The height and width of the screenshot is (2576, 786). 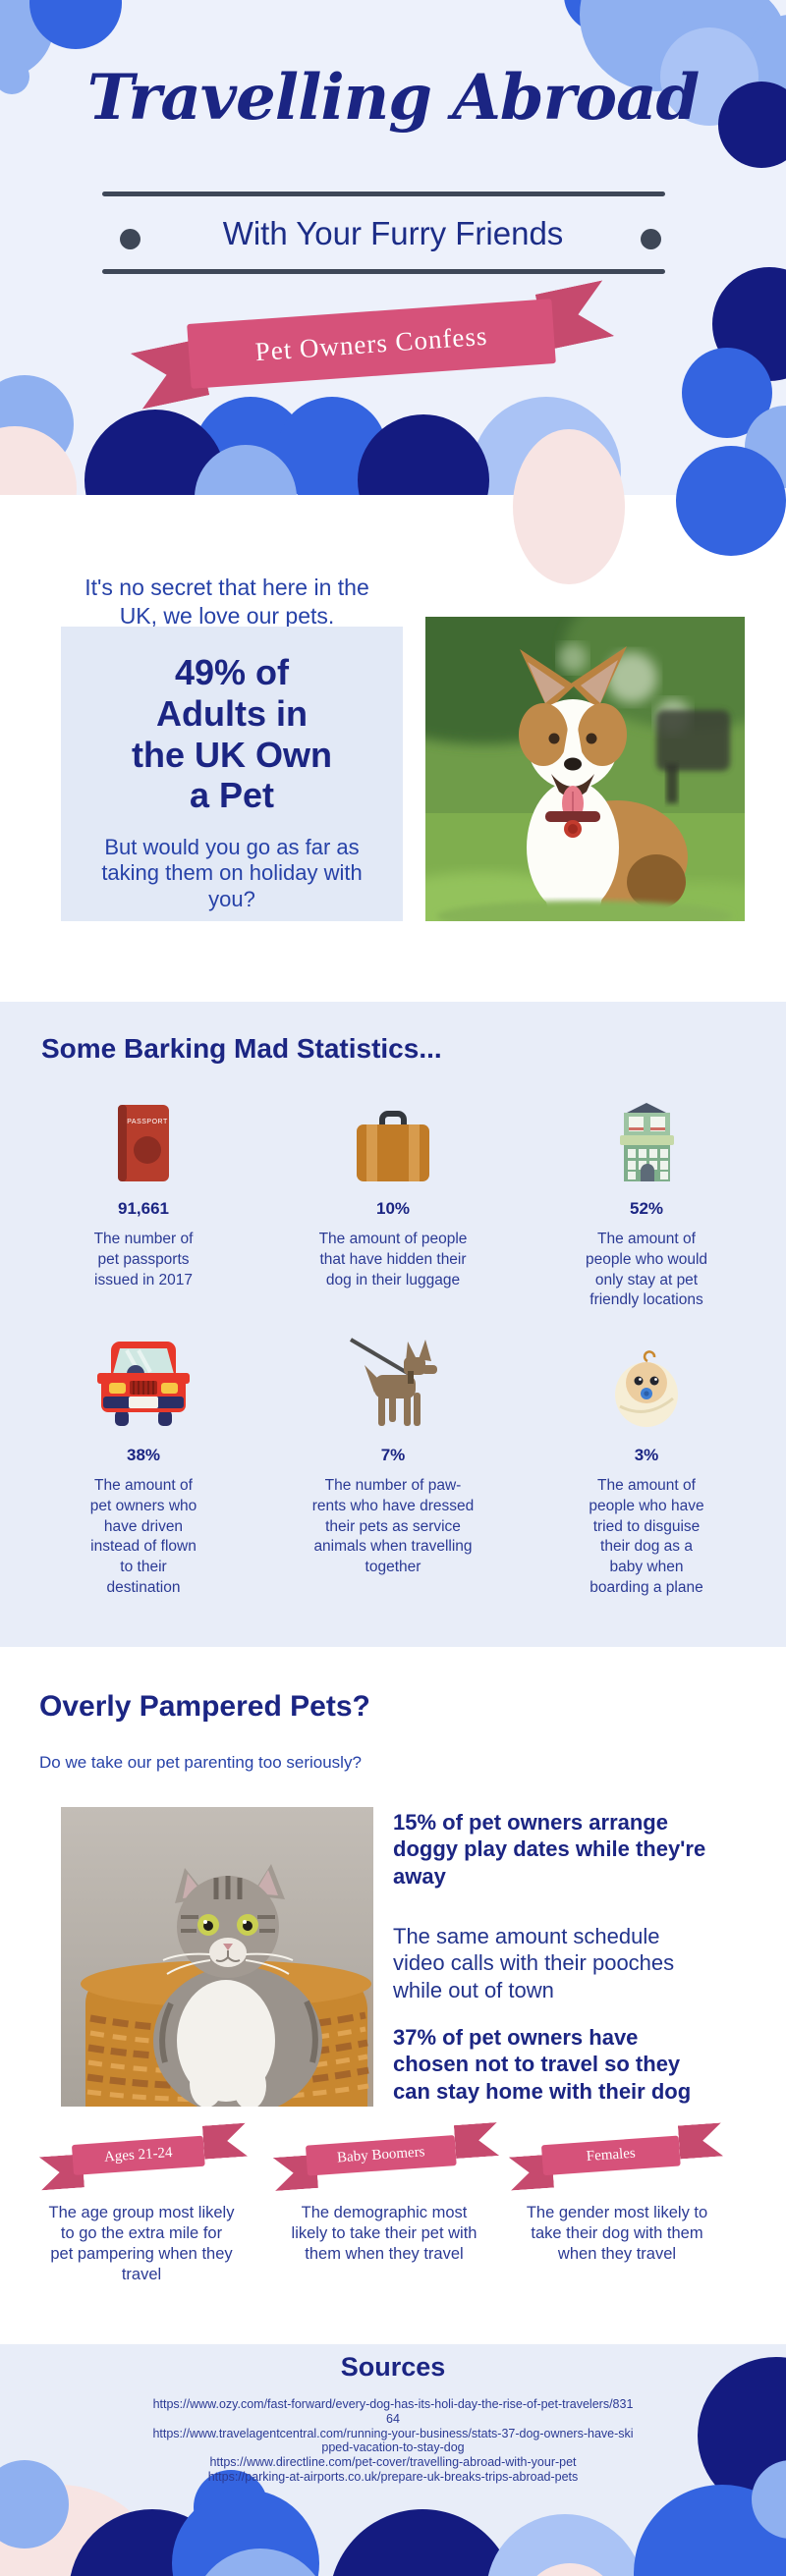 I want to click on hotel-icon, so click(x=647, y=1139).